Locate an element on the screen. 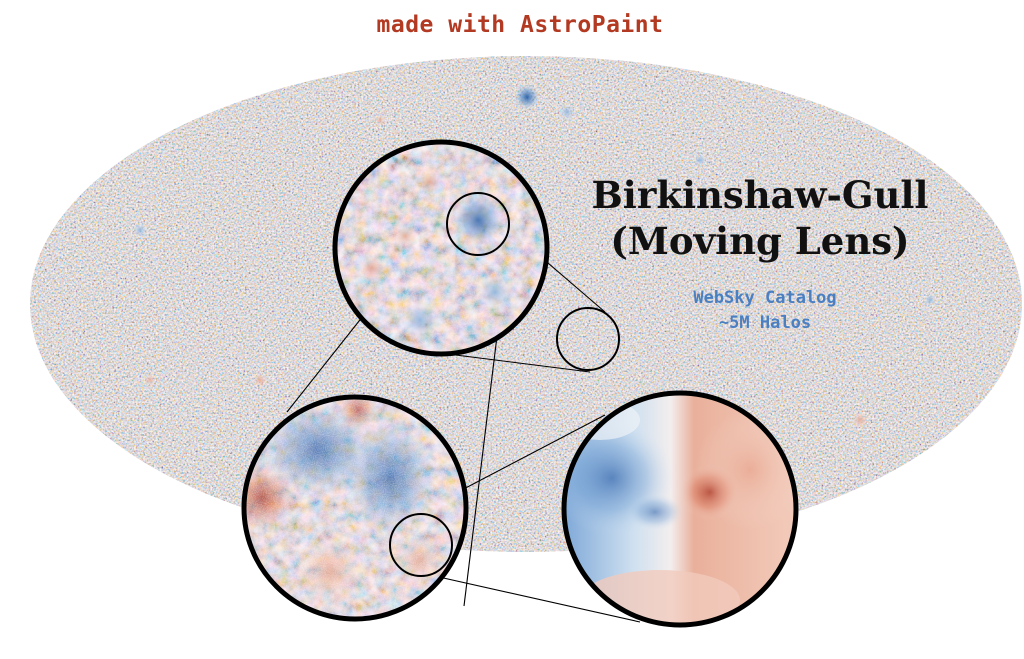 This screenshot has height=659, width=1024. figure-title: Birkinshaw-Gull (Moving Lens) is located at coordinates (760, 218).